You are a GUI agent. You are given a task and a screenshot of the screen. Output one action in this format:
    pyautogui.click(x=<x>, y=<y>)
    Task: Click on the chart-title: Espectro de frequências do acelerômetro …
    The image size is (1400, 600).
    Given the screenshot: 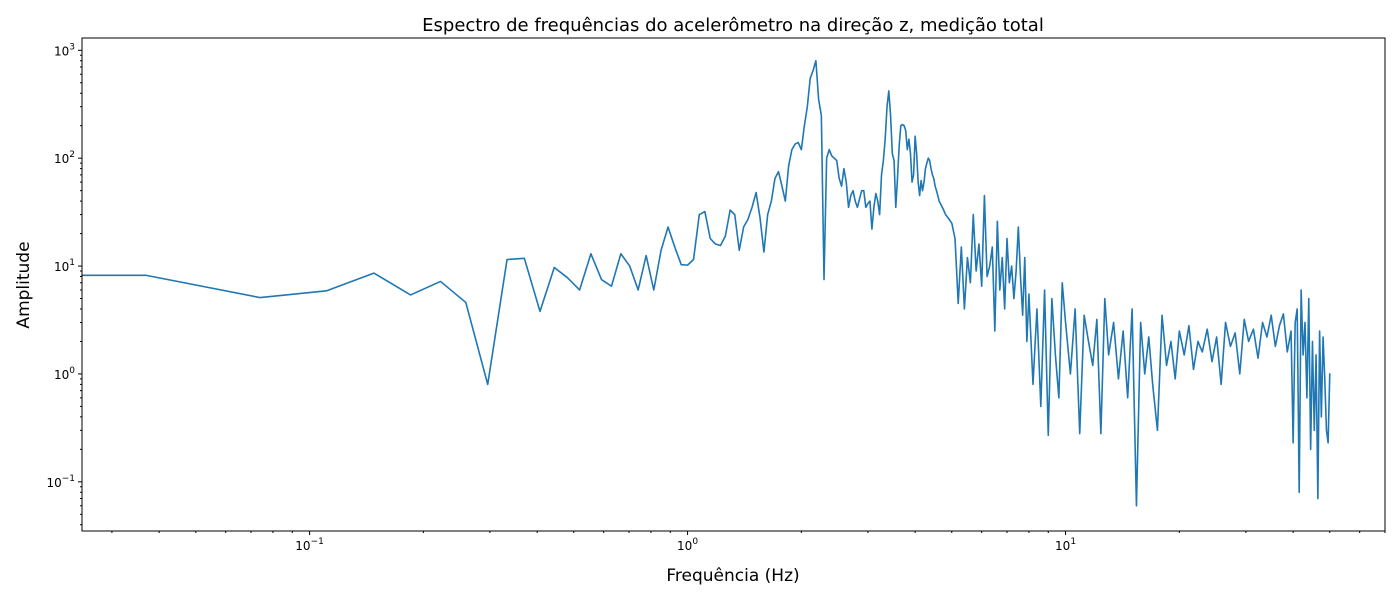 What is the action you would take?
    pyautogui.click(x=733, y=25)
    